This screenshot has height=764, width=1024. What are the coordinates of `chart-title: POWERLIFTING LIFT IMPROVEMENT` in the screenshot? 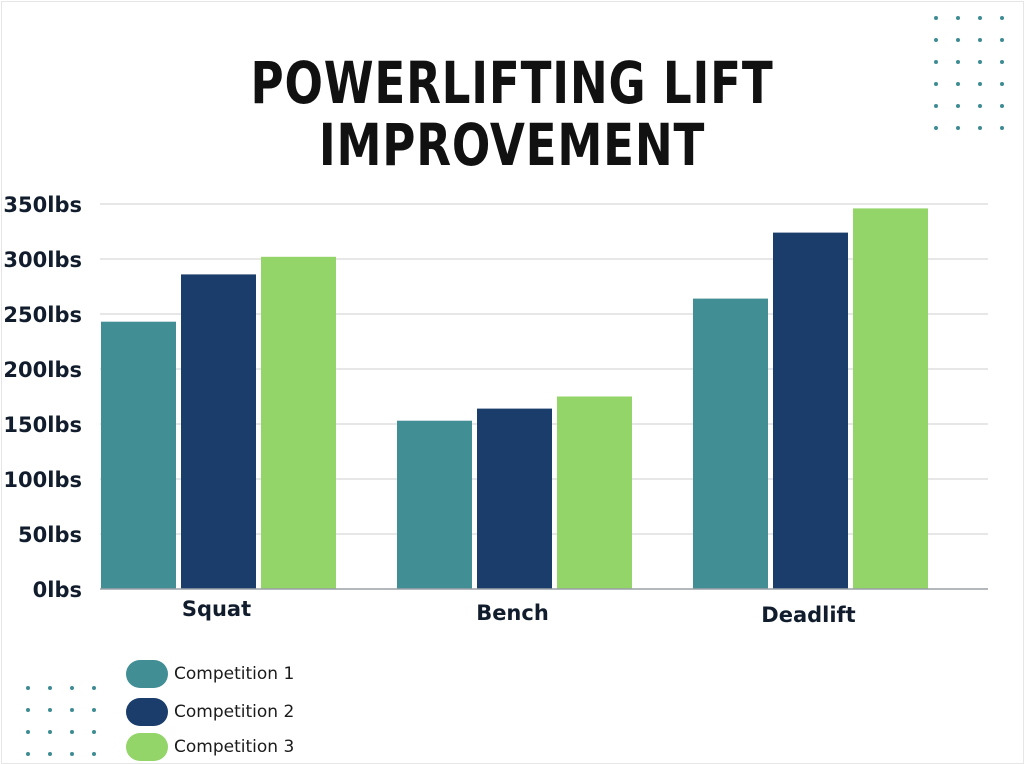 It's located at (512, 114).